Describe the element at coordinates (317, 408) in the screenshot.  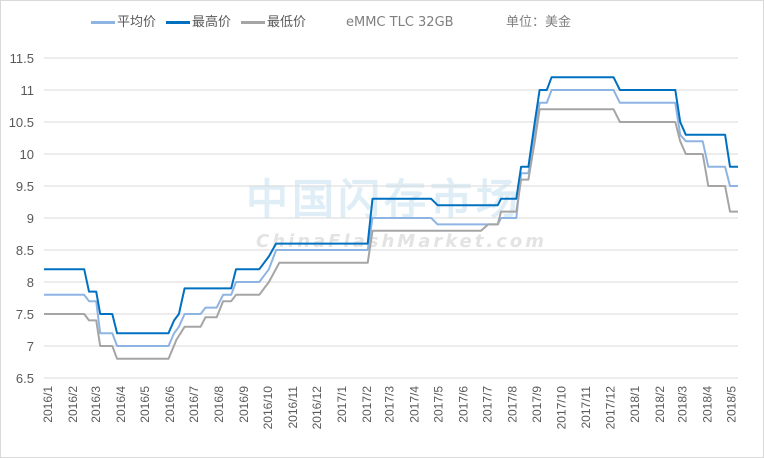
I see `x-tick-label: 2016/12` at that location.